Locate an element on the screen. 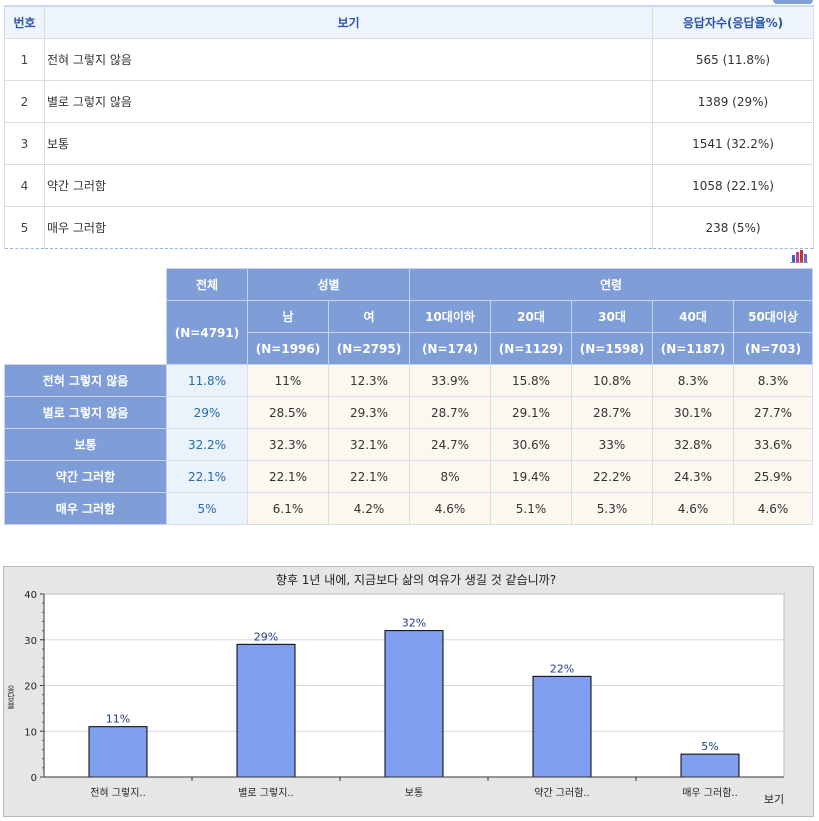 This screenshot has width=819, height=821. cell-value: 32.1% is located at coordinates (369, 444).